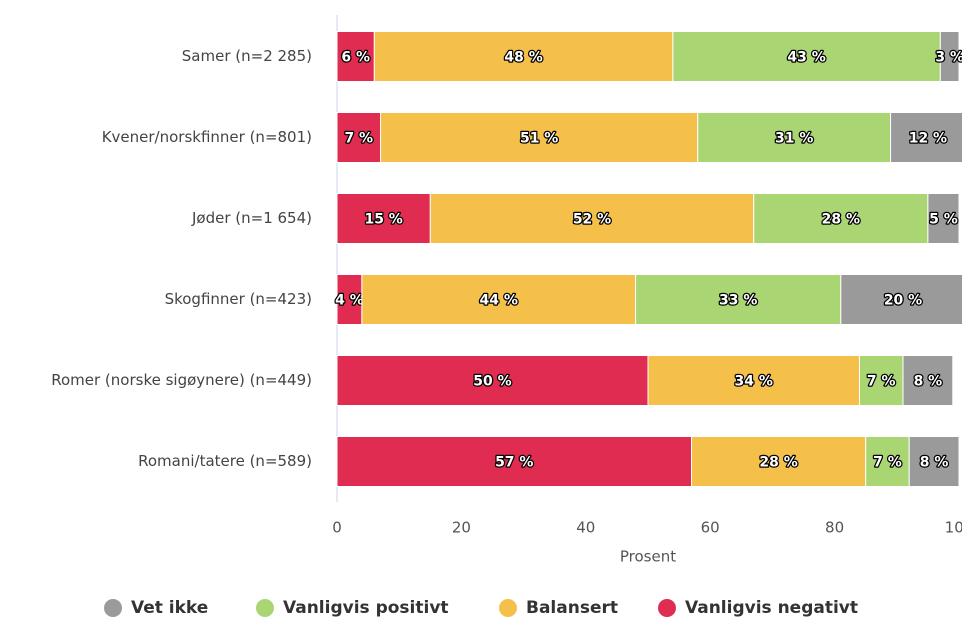 This screenshot has height=619, width=962. I want to click on data-label: 52 %, so click(592, 220).